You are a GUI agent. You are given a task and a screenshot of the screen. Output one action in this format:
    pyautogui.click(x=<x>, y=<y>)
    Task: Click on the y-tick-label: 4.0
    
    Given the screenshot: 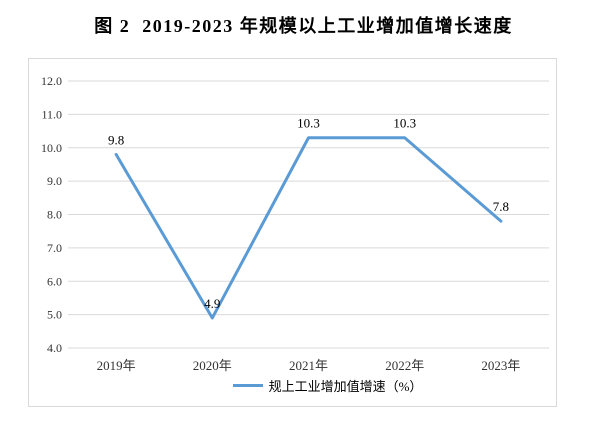 What is the action you would take?
    pyautogui.click(x=54, y=348)
    